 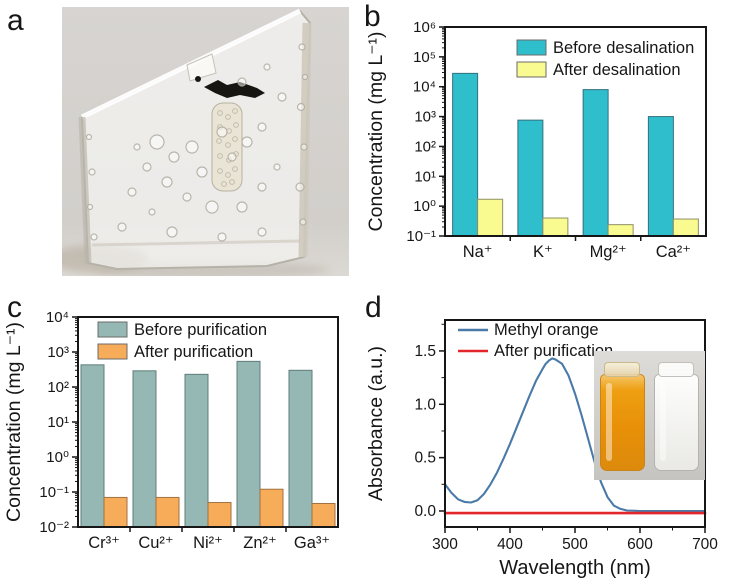 I want to click on svg-text: 300, so click(x=445, y=544).